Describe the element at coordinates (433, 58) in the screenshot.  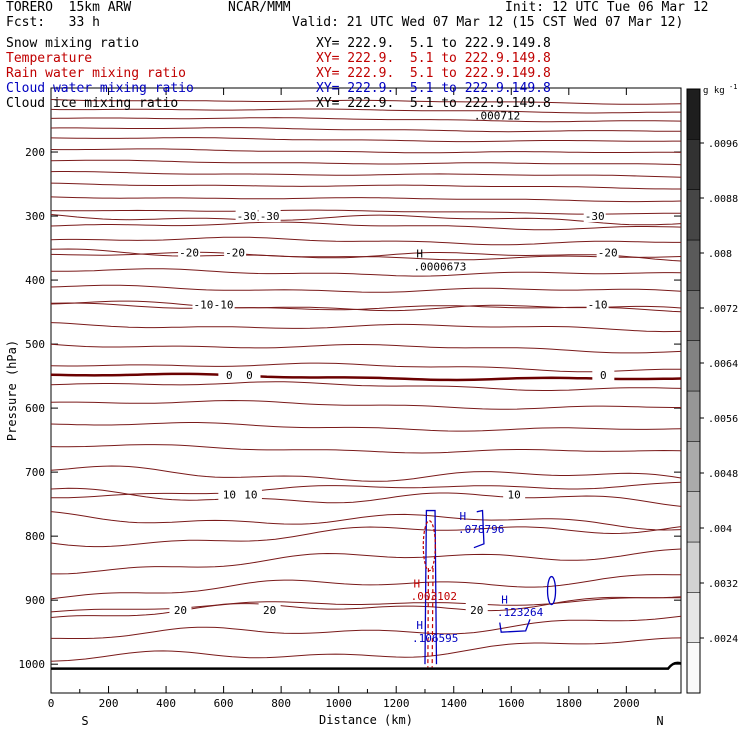
I see `field-xy-temperature: XY= 222.9. 5.1 to 222.9.149.8` at that location.